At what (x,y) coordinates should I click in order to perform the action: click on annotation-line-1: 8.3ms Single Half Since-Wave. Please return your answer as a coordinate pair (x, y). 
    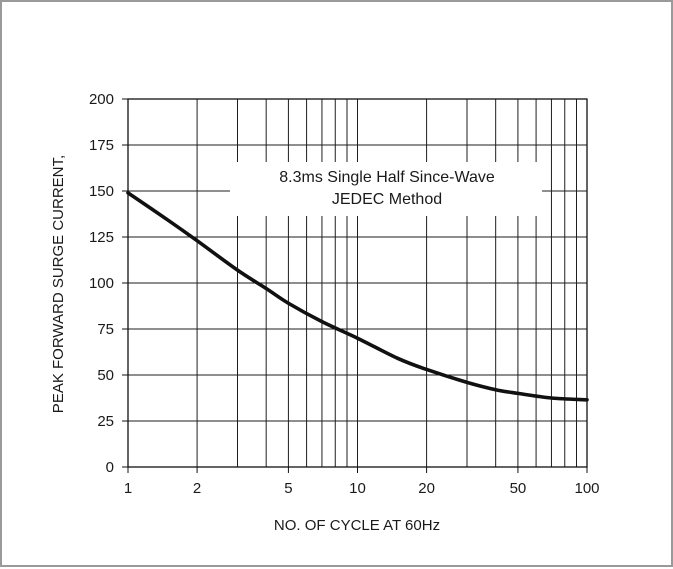
    Looking at the image, I should click on (387, 177).